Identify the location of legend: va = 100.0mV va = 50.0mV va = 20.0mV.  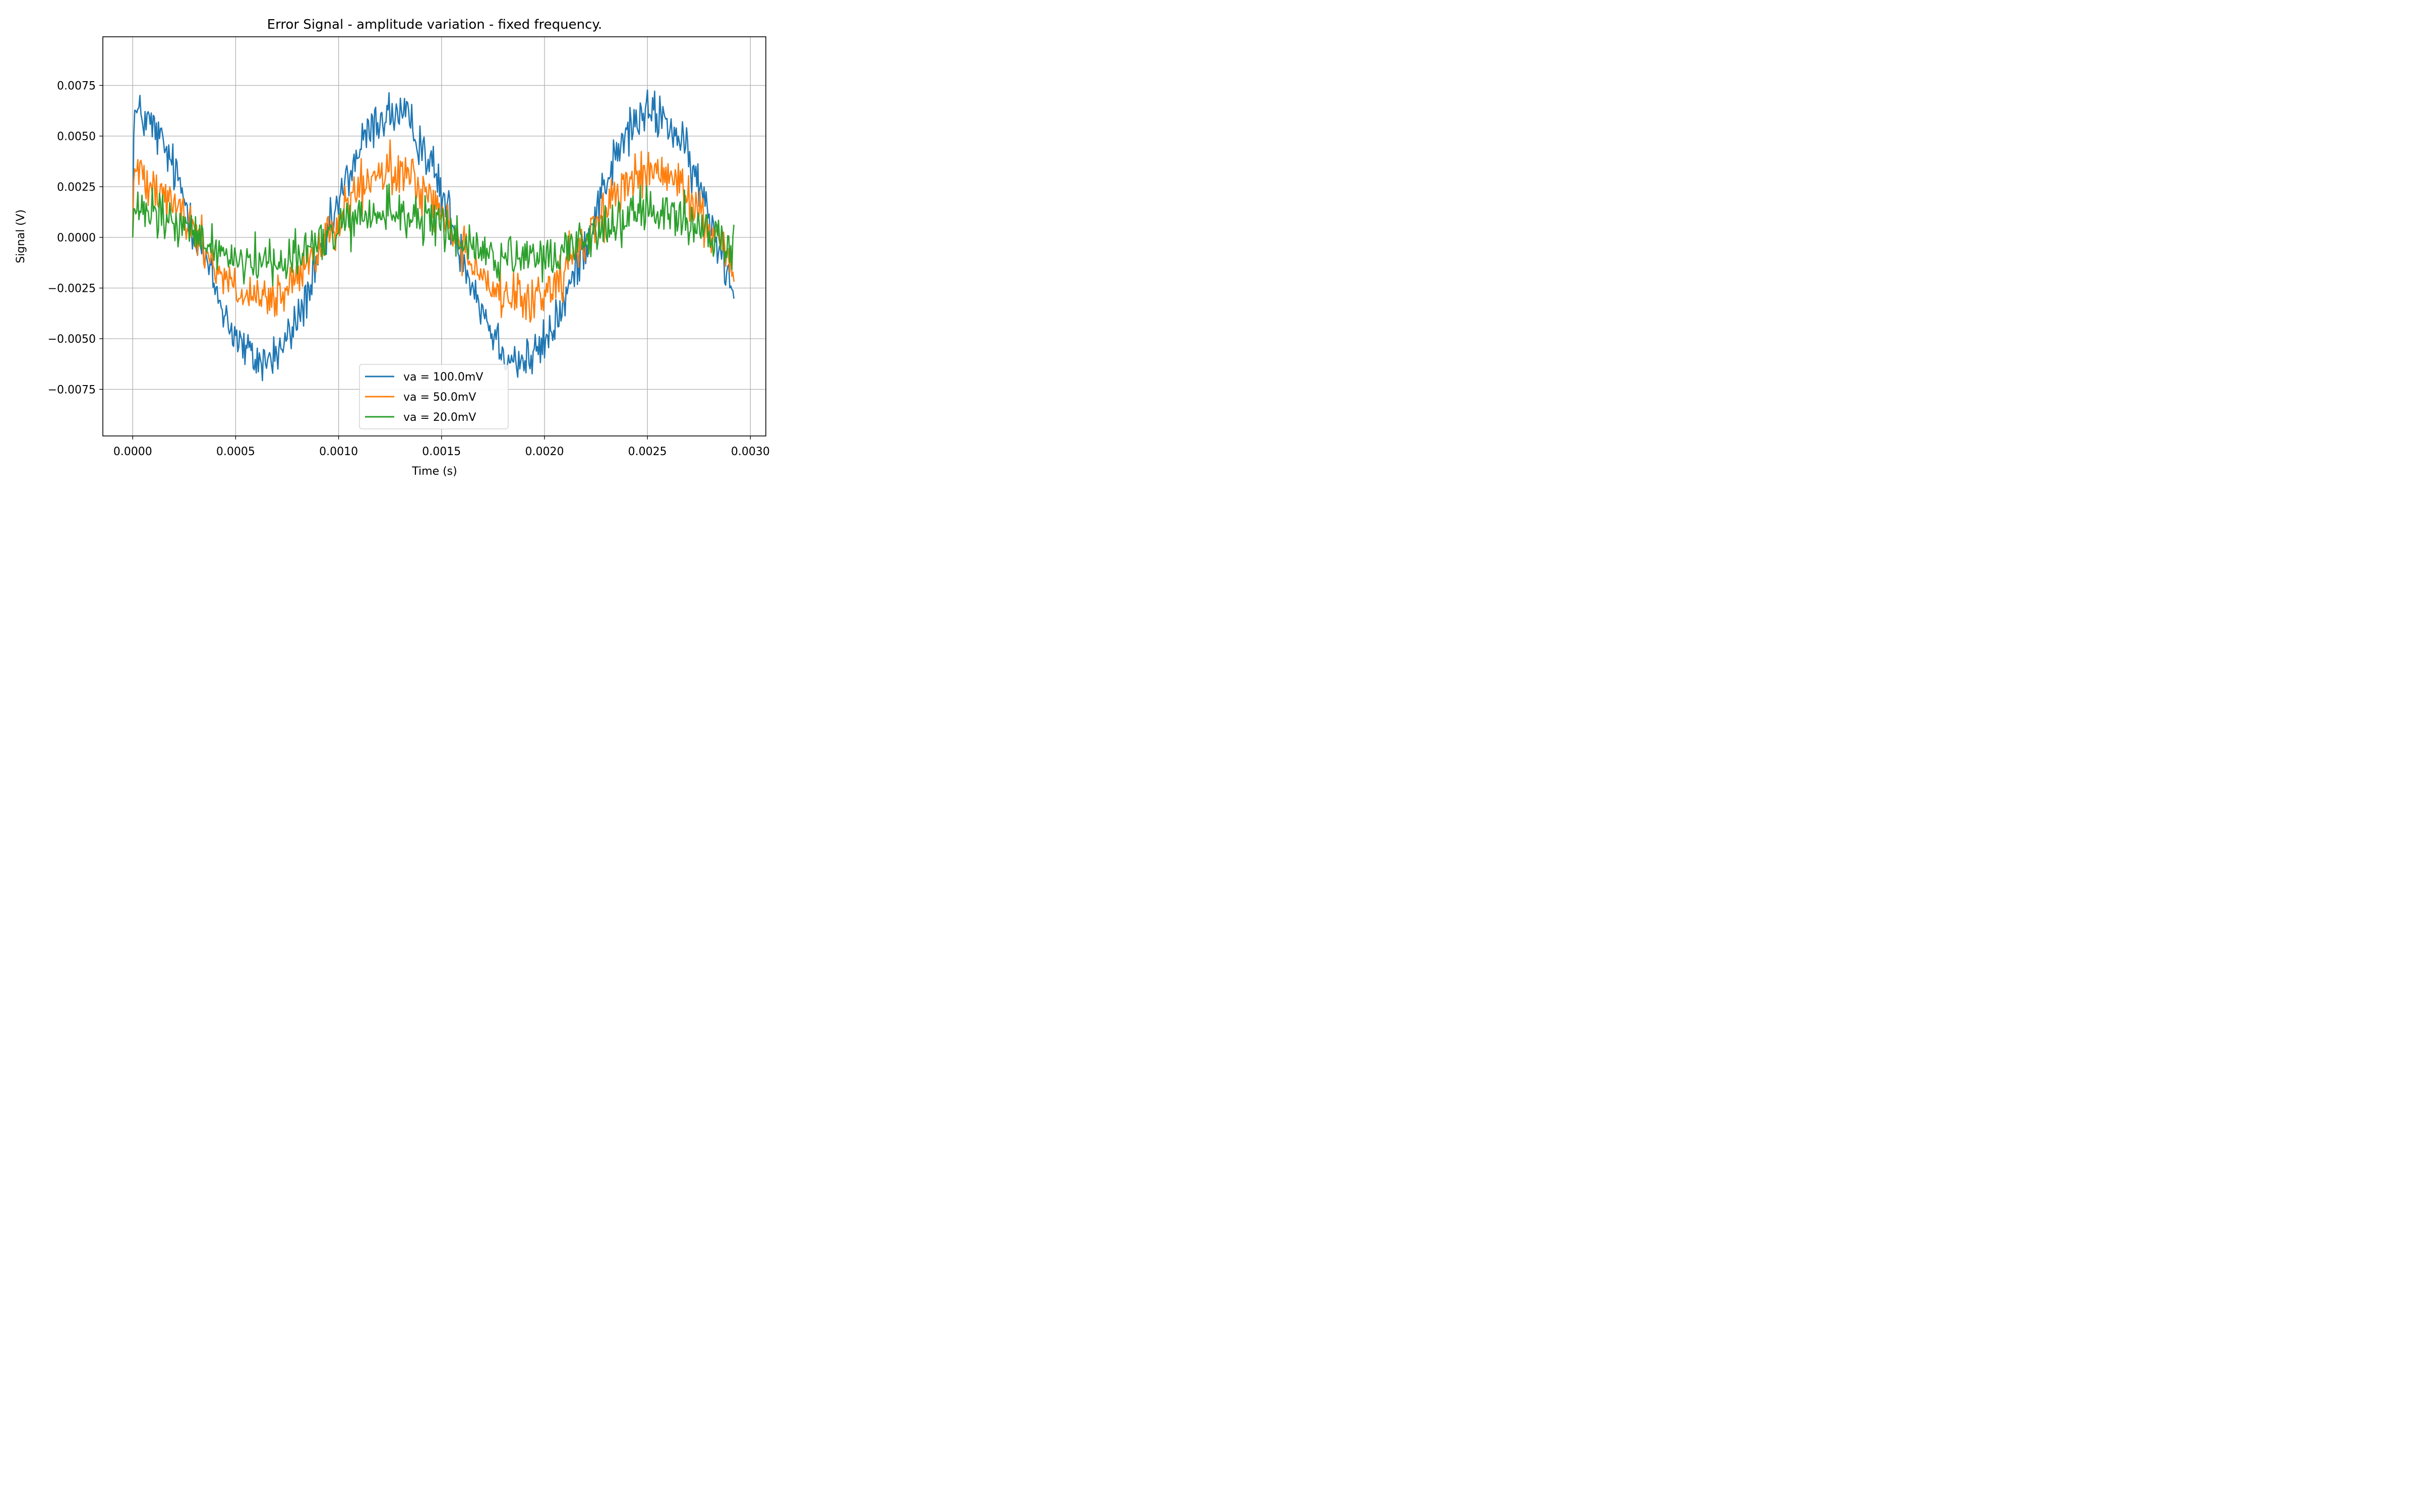
(434, 397).